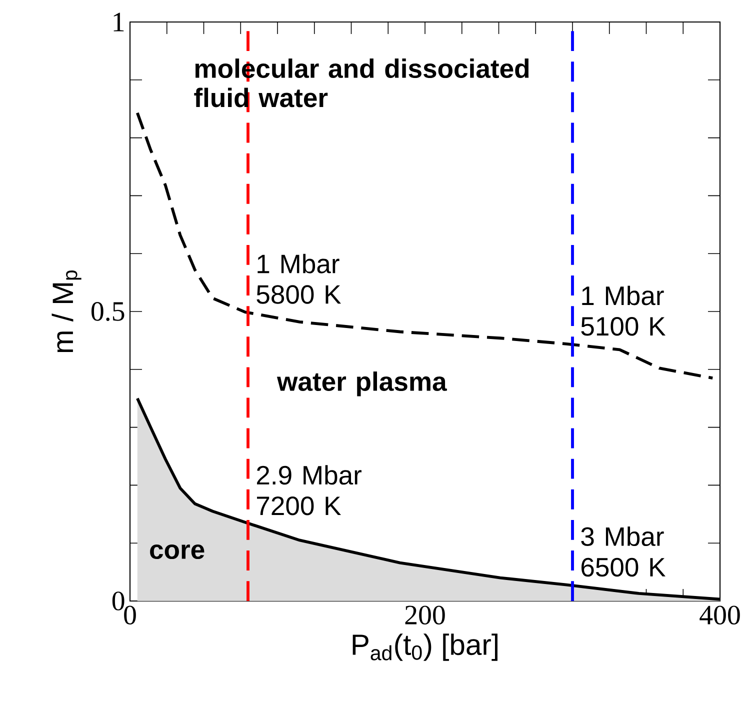  I want to click on y-tick-label: 0.5, so click(108, 311).